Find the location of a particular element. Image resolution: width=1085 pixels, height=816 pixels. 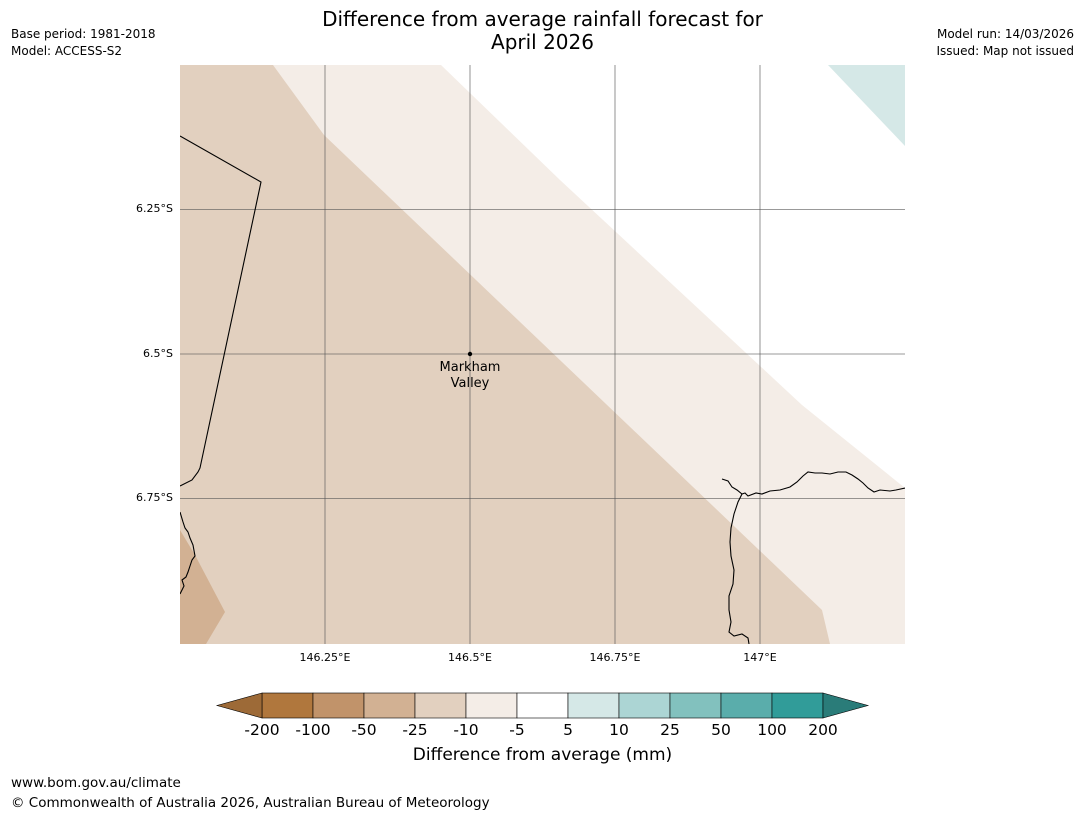

model-run-text: Model run: 14/03/2026 is located at coordinates (1005, 34).